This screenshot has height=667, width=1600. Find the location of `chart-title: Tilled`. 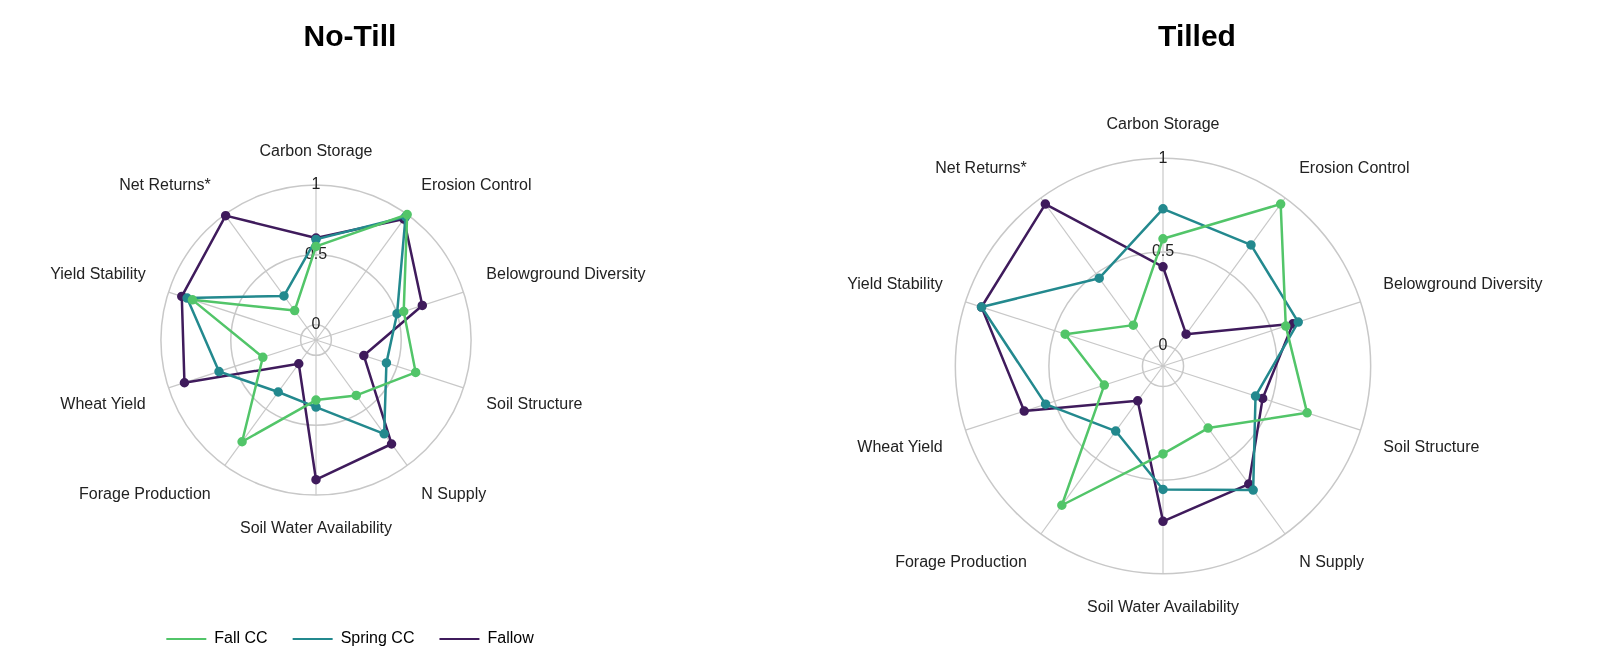

chart-title: Tilled is located at coordinates (1197, 36).